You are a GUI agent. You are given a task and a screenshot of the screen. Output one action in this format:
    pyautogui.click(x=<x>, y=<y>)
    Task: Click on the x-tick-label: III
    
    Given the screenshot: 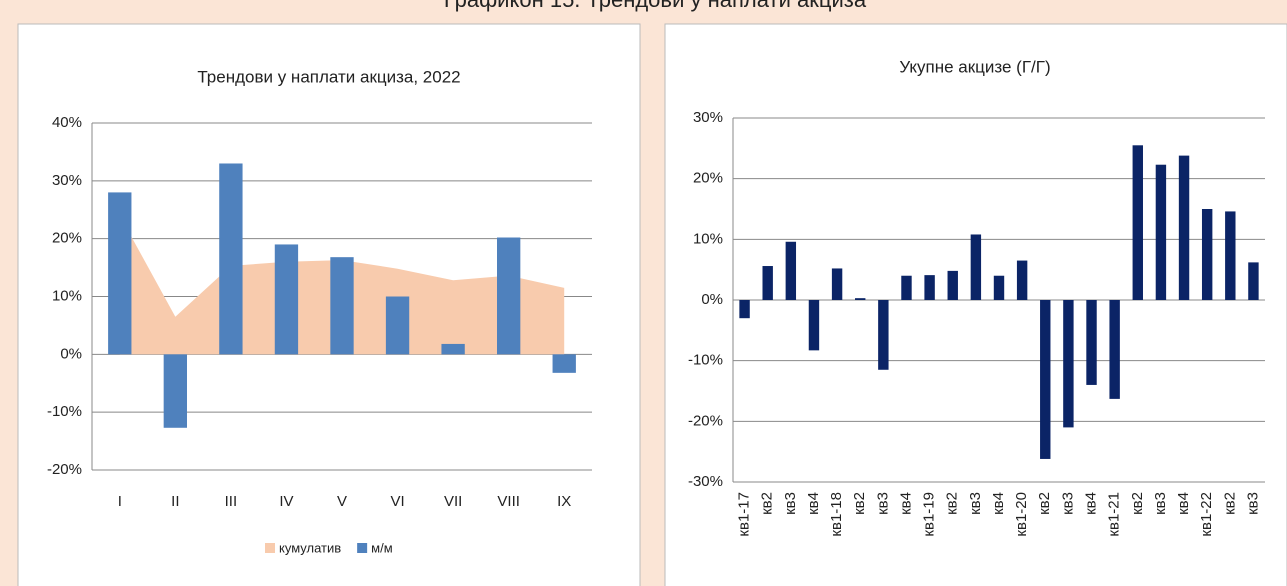 What is the action you would take?
    pyautogui.click(x=231, y=501)
    